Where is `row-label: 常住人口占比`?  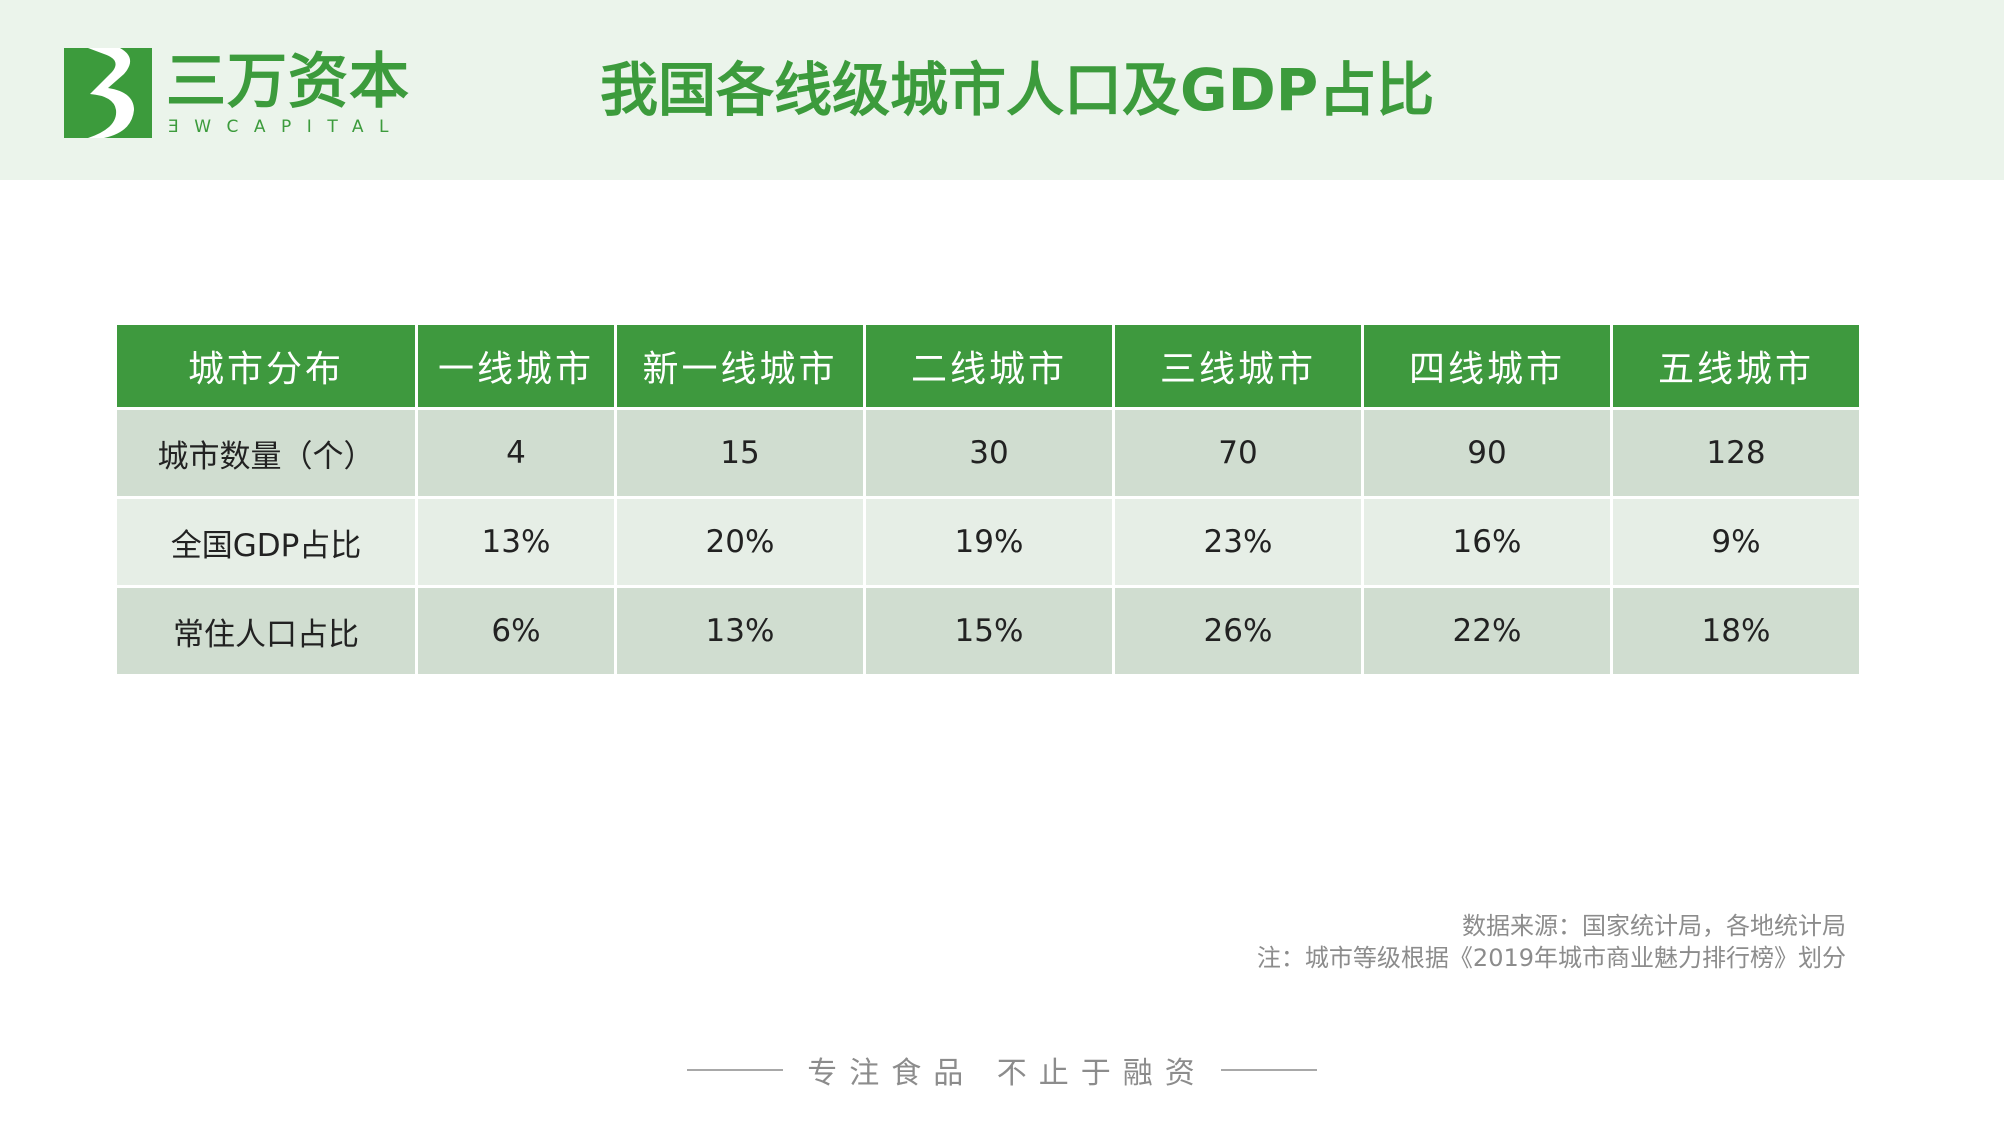
row-label: 常住人口占比 is located at coordinates (266, 631).